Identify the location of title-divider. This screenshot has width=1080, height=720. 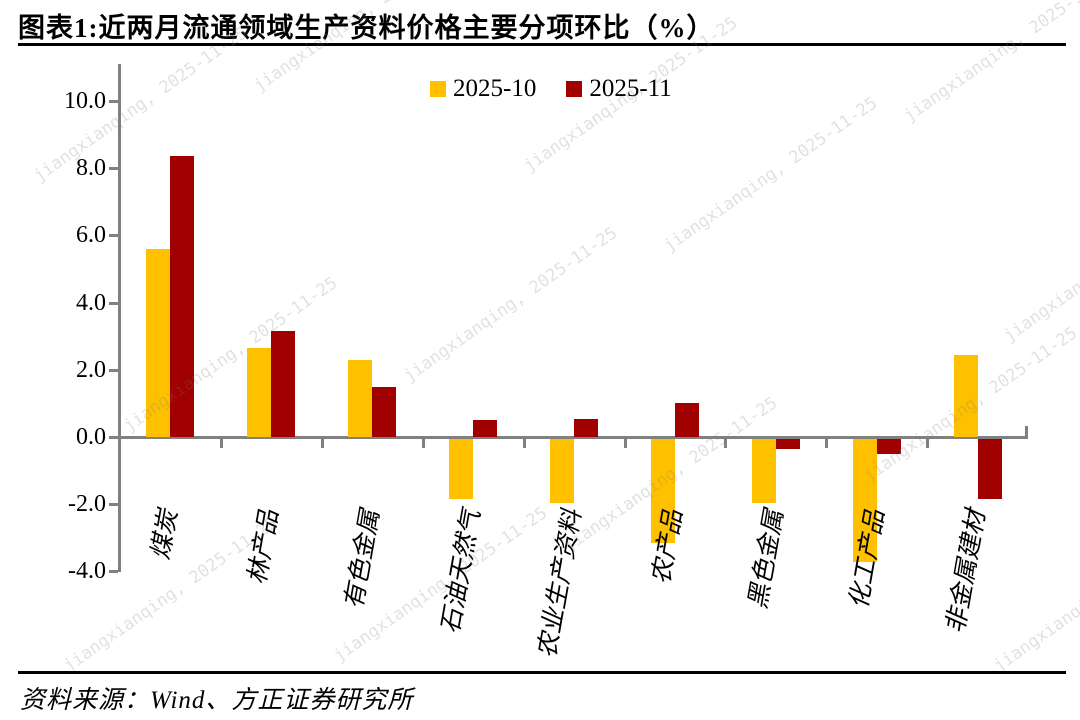
(542, 44).